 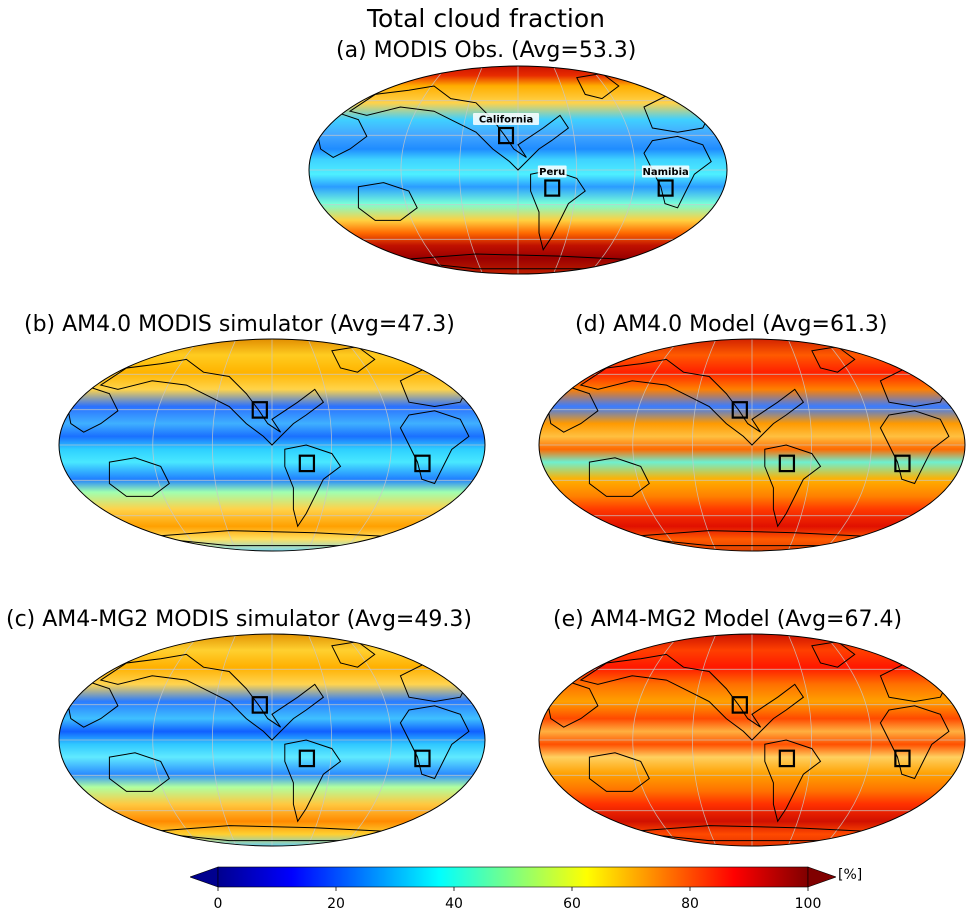 What do you see at coordinates (850, 875) in the screenshot?
I see `colorbar-unit: [%]` at bounding box center [850, 875].